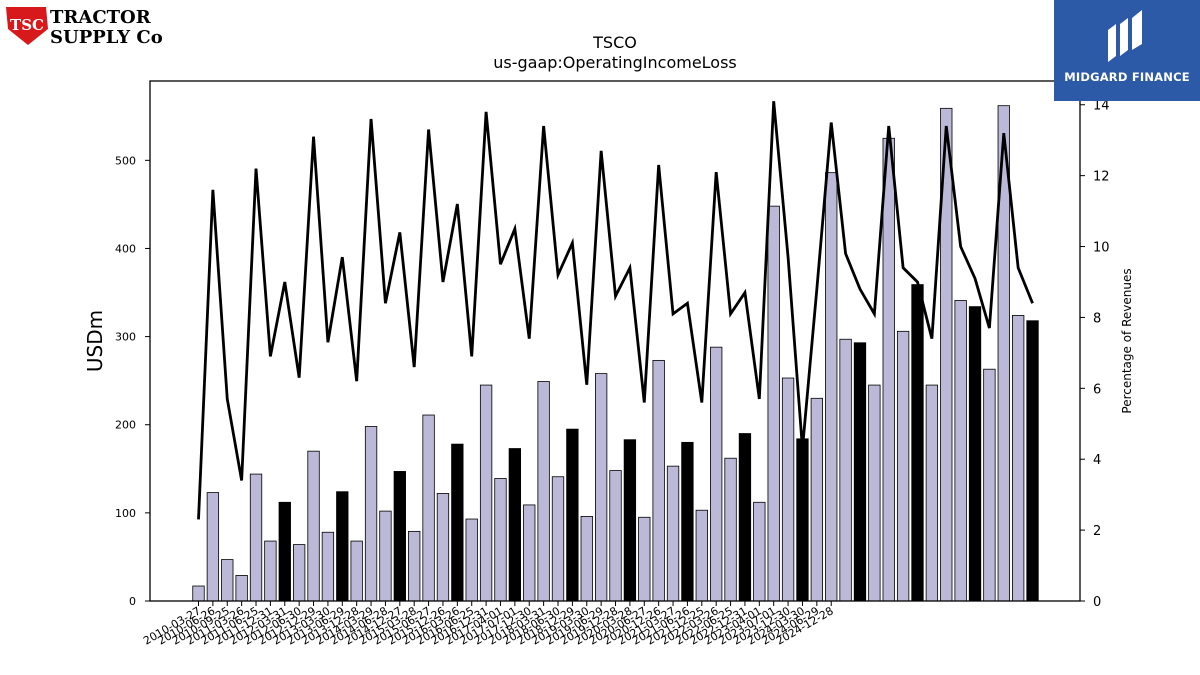  I want to click on tractor-supply-logo: TSC TRACTOR SUPPLY Co, so click(84, 27).